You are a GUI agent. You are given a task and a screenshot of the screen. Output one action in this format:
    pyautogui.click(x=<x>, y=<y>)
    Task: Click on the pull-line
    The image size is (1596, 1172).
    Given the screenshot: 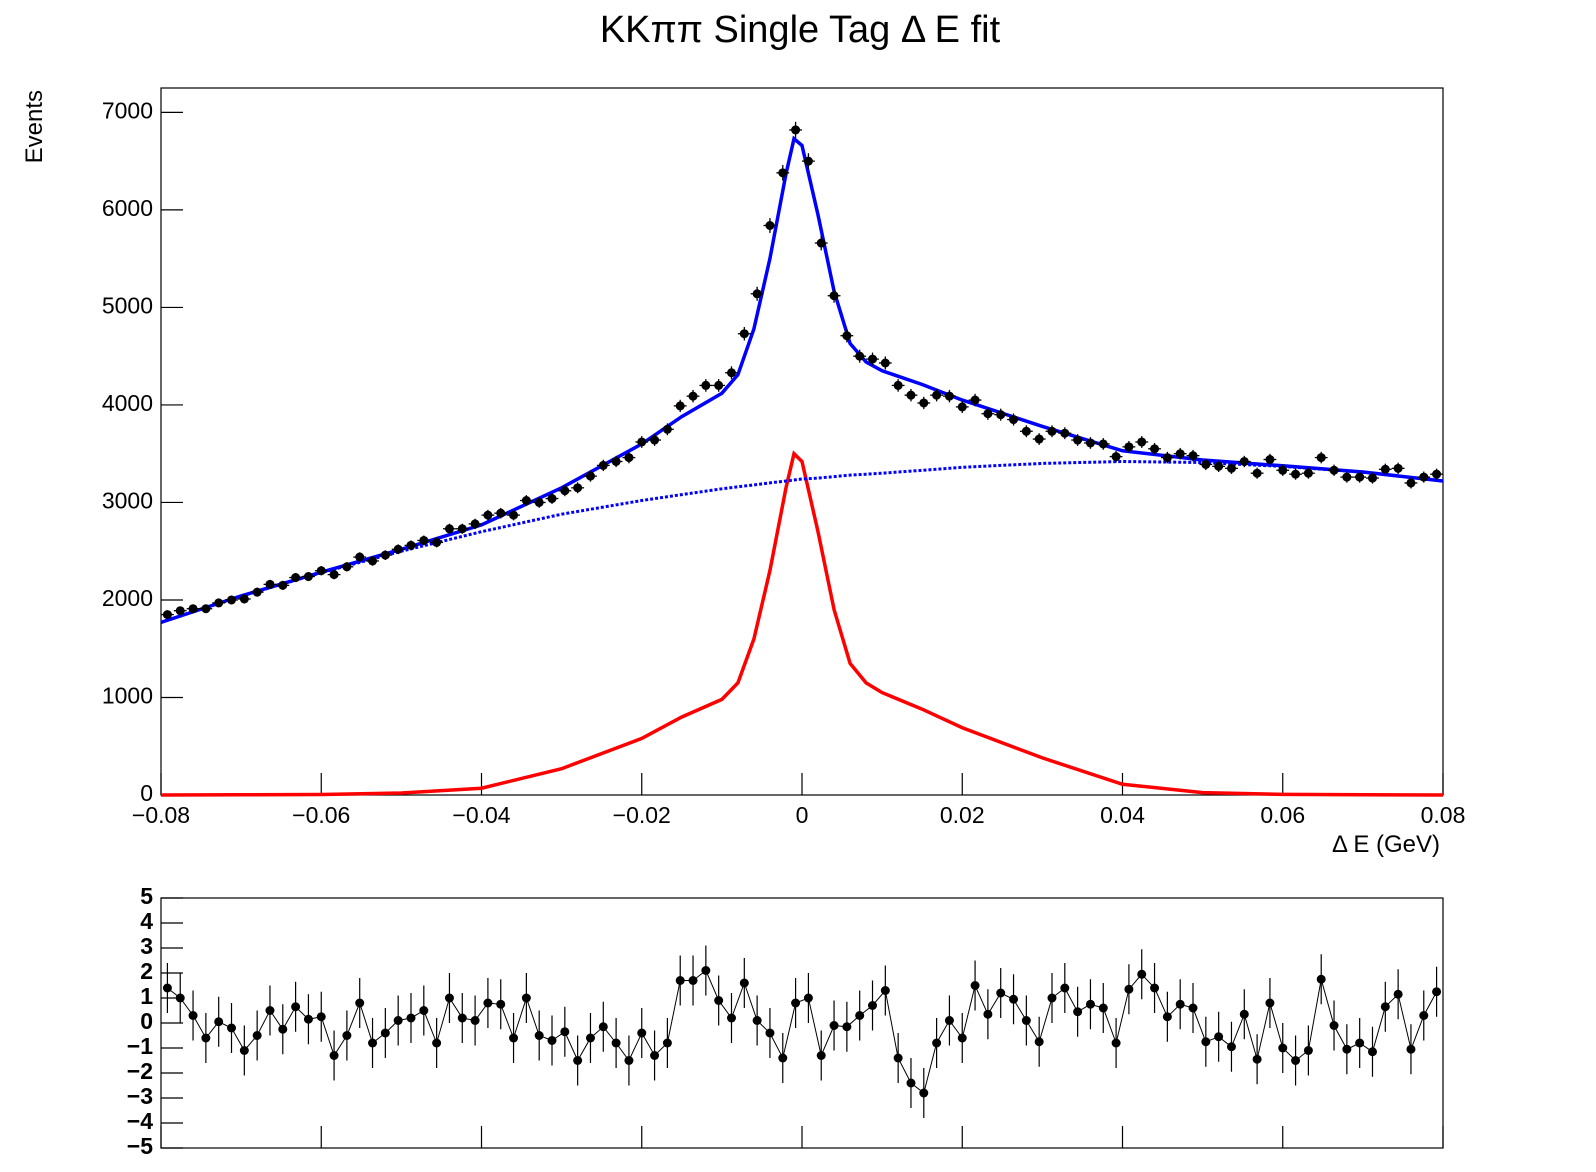 What is the action you would take?
    pyautogui.click(x=802, y=1031)
    